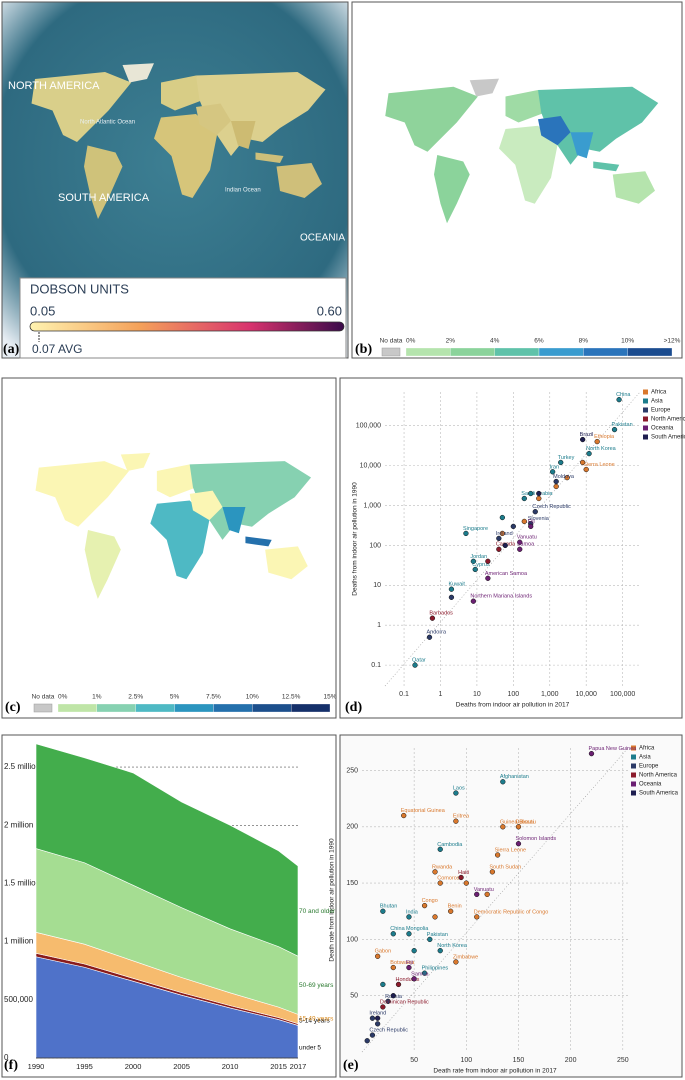  What do you see at coordinates (6, 1057) in the screenshot?
I see `y-tick-label: 0` at bounding box center [6, 1057].